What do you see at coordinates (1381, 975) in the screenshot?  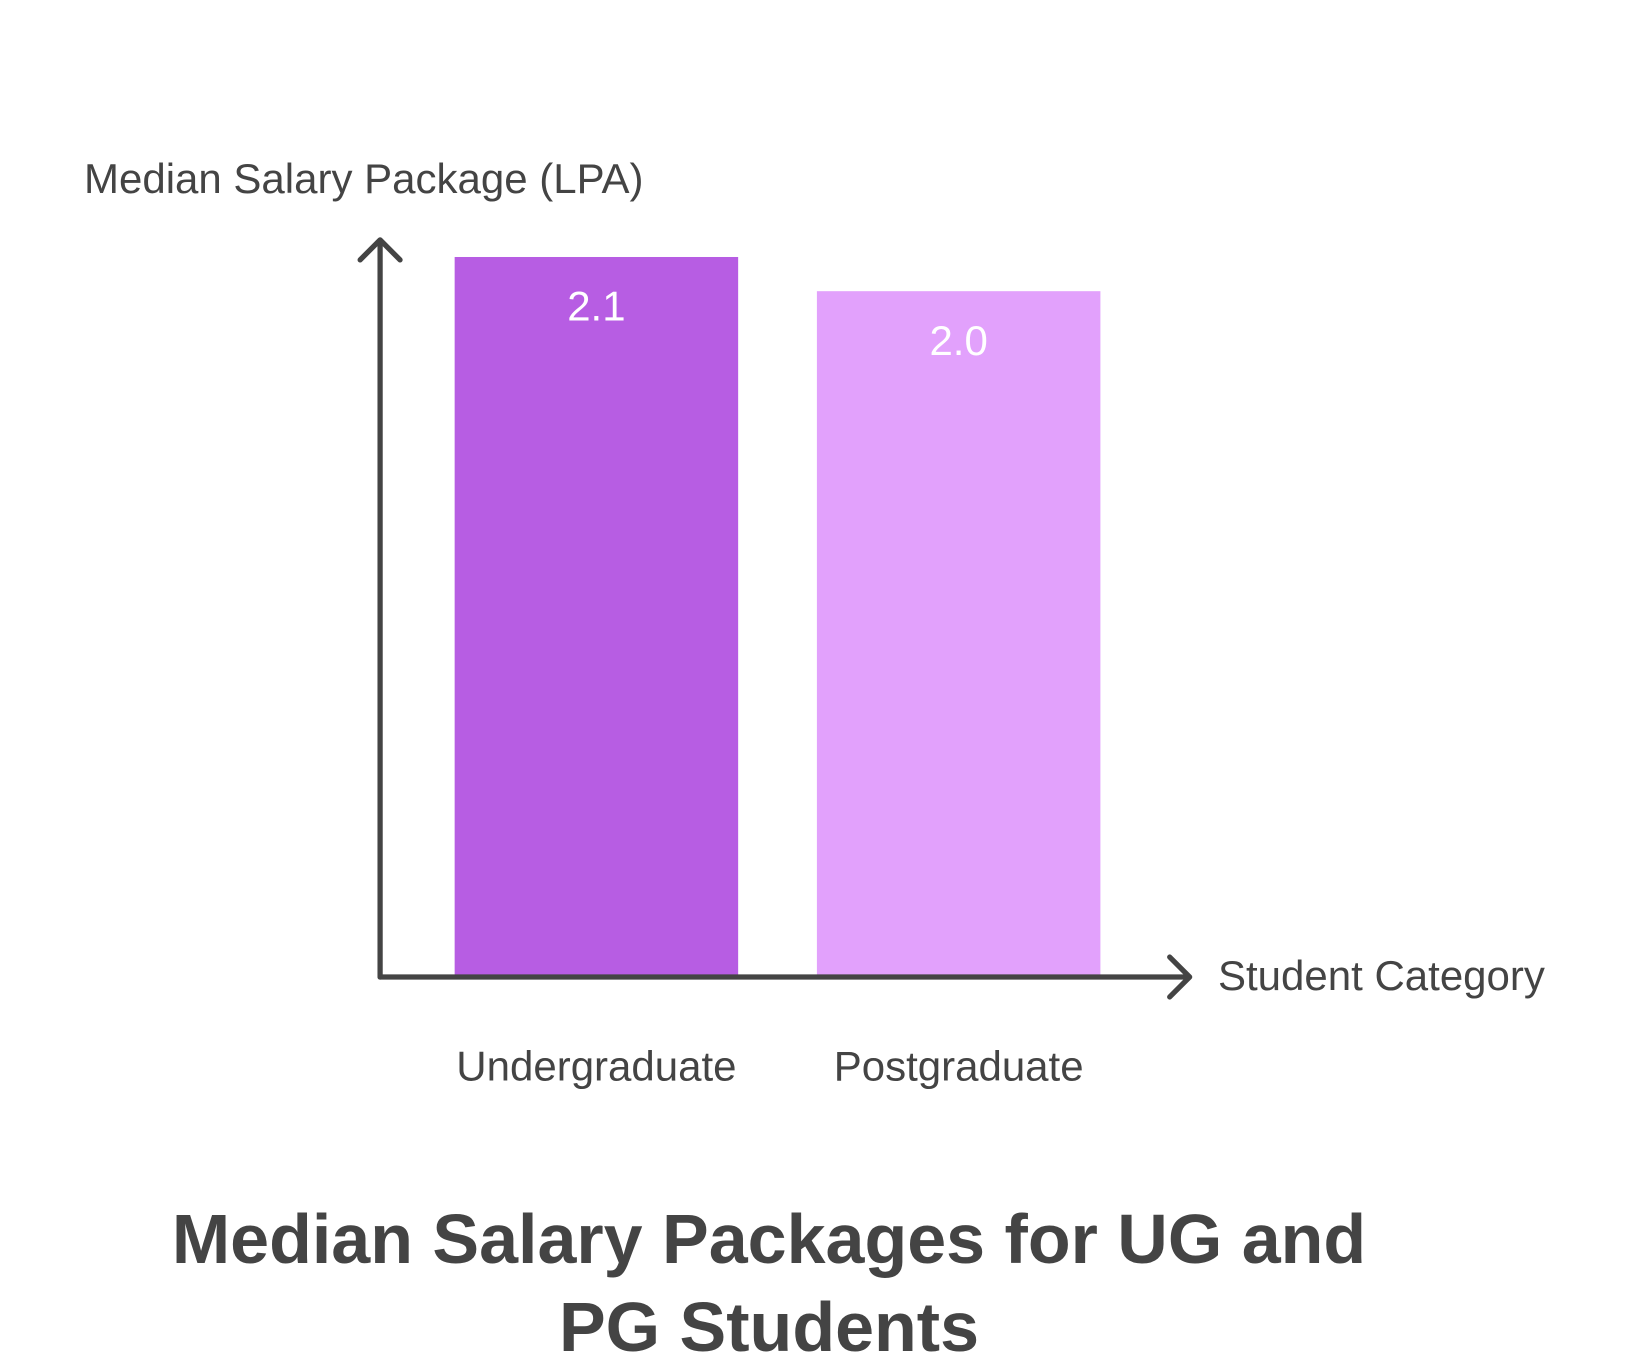 I see `x-axis-label: Student Category` at bounding box center [1381, 975].